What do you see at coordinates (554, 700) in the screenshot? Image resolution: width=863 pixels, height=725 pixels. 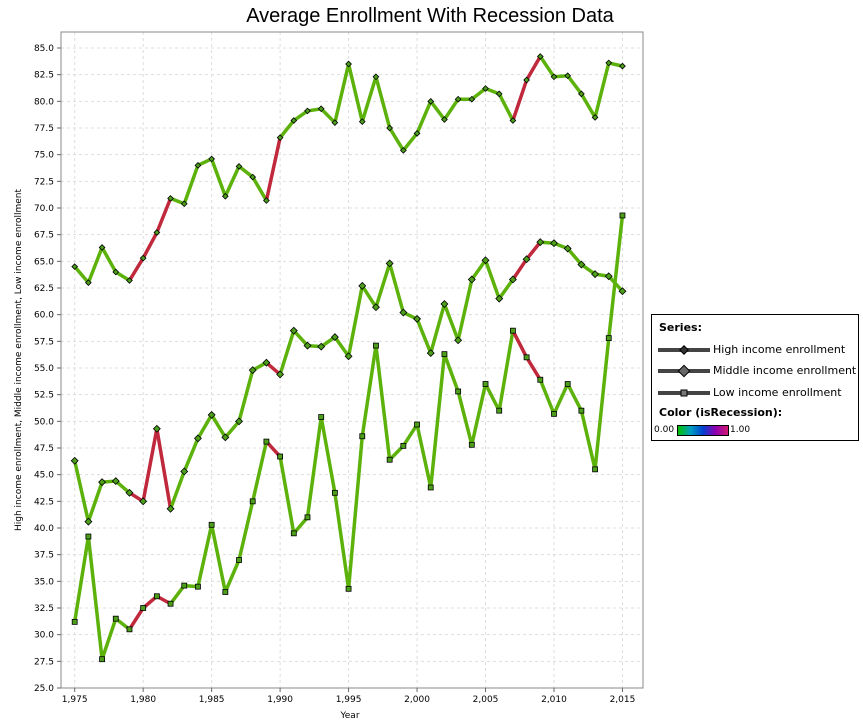 I see `x-tick-label: 2,010` at bounding box center [554, 700].